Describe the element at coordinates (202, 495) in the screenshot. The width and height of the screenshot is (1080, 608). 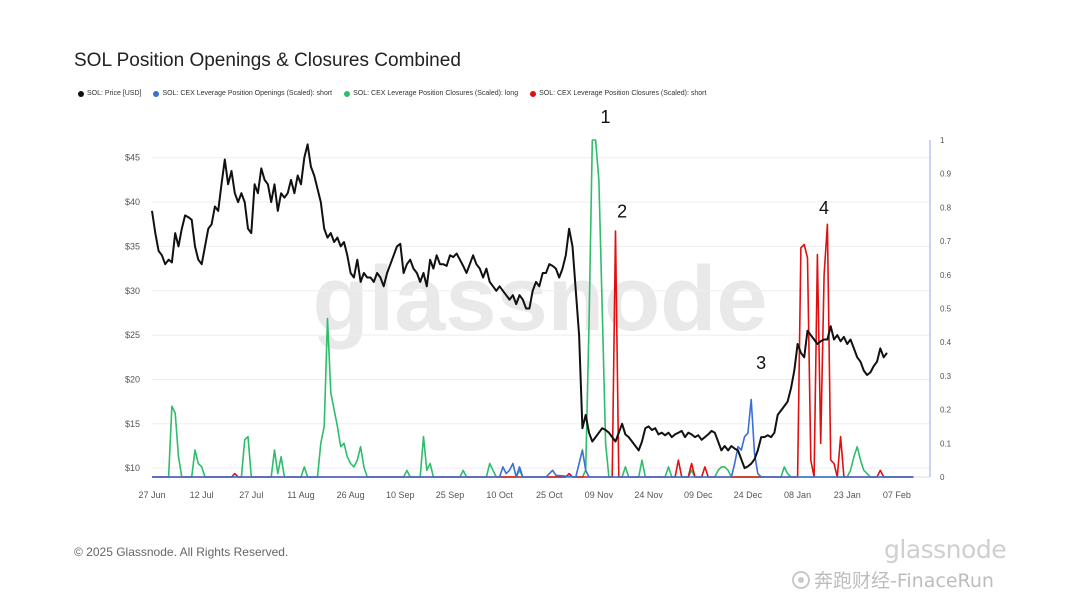
I see `x-tick-label: 12 Jul` at that location.